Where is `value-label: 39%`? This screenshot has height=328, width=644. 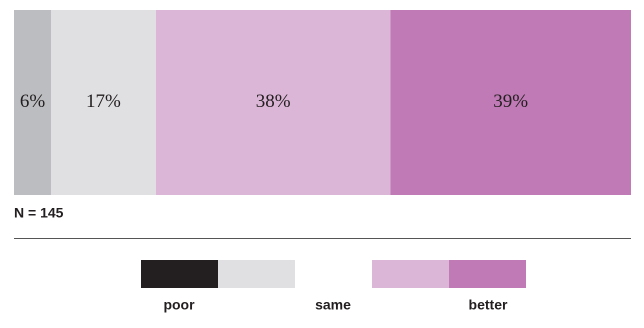
value-label: 39% is located at coordinates (510, 101).